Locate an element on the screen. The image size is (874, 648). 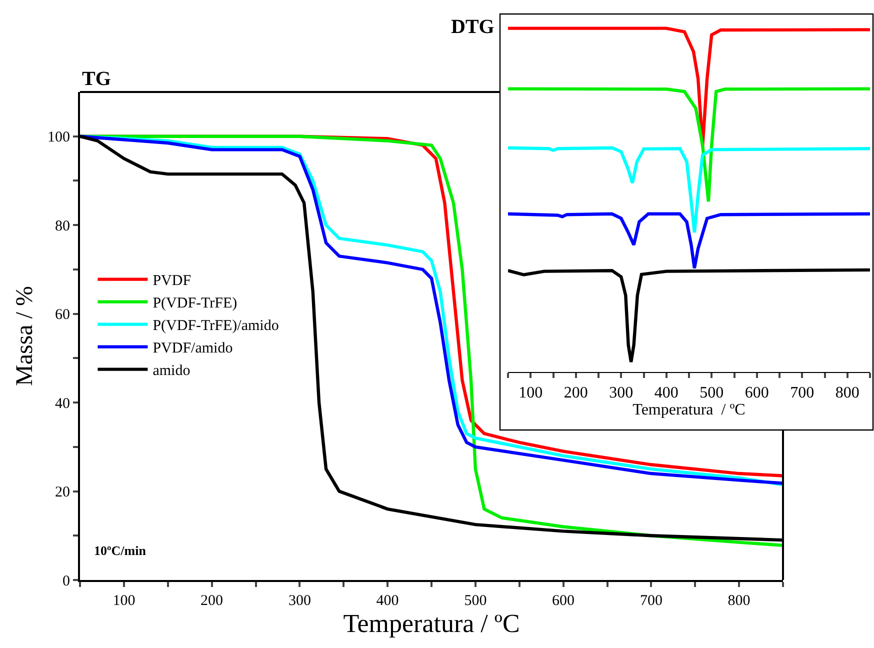
legend-label: PVDF is located at coordinates (172, 281).